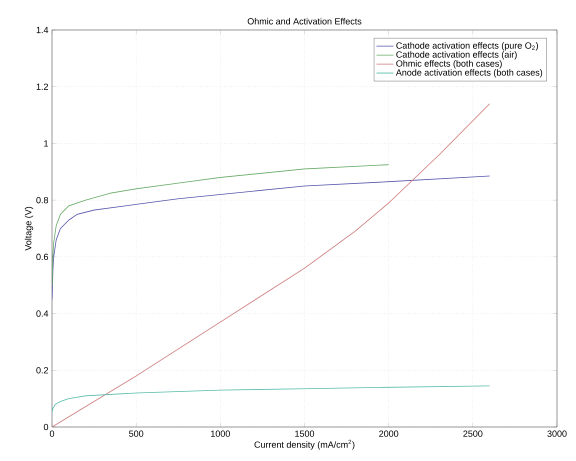 This screenshot has height=461, width=576. What do you see at coordinates (449, 64) in the screenshot?
I see `legend-label: Ohmic effects (both cases)` at bounding box center [449, 64].